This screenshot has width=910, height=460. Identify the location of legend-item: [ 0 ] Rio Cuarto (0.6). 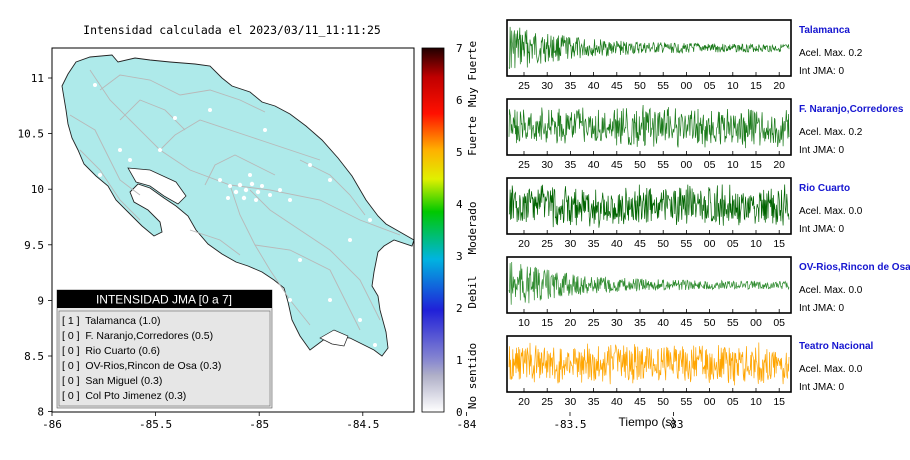
(111, 351).